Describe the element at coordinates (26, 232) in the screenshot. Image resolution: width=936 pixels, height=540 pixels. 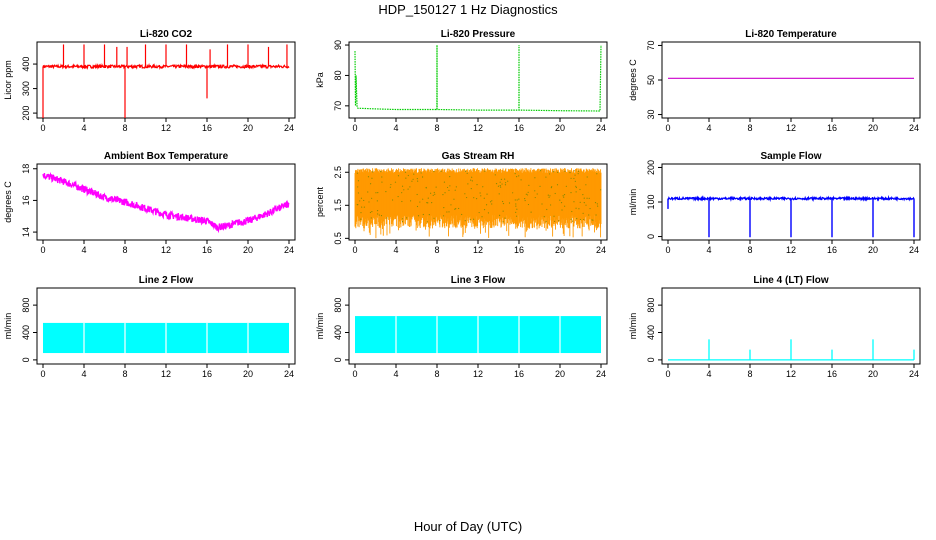
I see `y-tick-label: 14` at that location.